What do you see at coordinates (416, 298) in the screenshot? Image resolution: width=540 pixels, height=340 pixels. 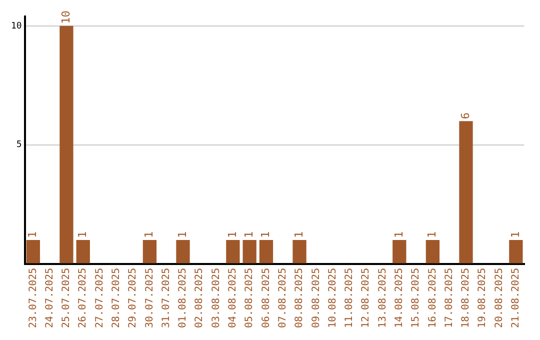 I see `x-tick-label: 15.08.2025` at bounding box center [416, 298].